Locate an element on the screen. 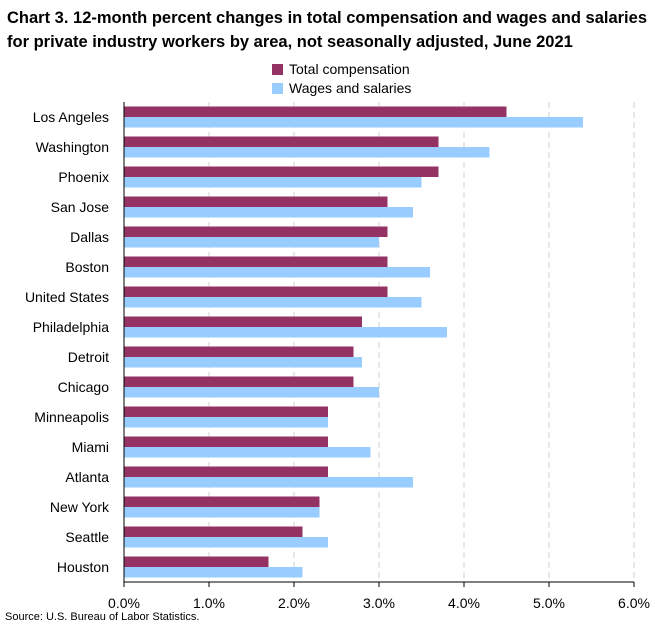 This screenshot has width=666, height=629. legend-item-total-compensation: Total compensation is located at coordinates (341, 69).